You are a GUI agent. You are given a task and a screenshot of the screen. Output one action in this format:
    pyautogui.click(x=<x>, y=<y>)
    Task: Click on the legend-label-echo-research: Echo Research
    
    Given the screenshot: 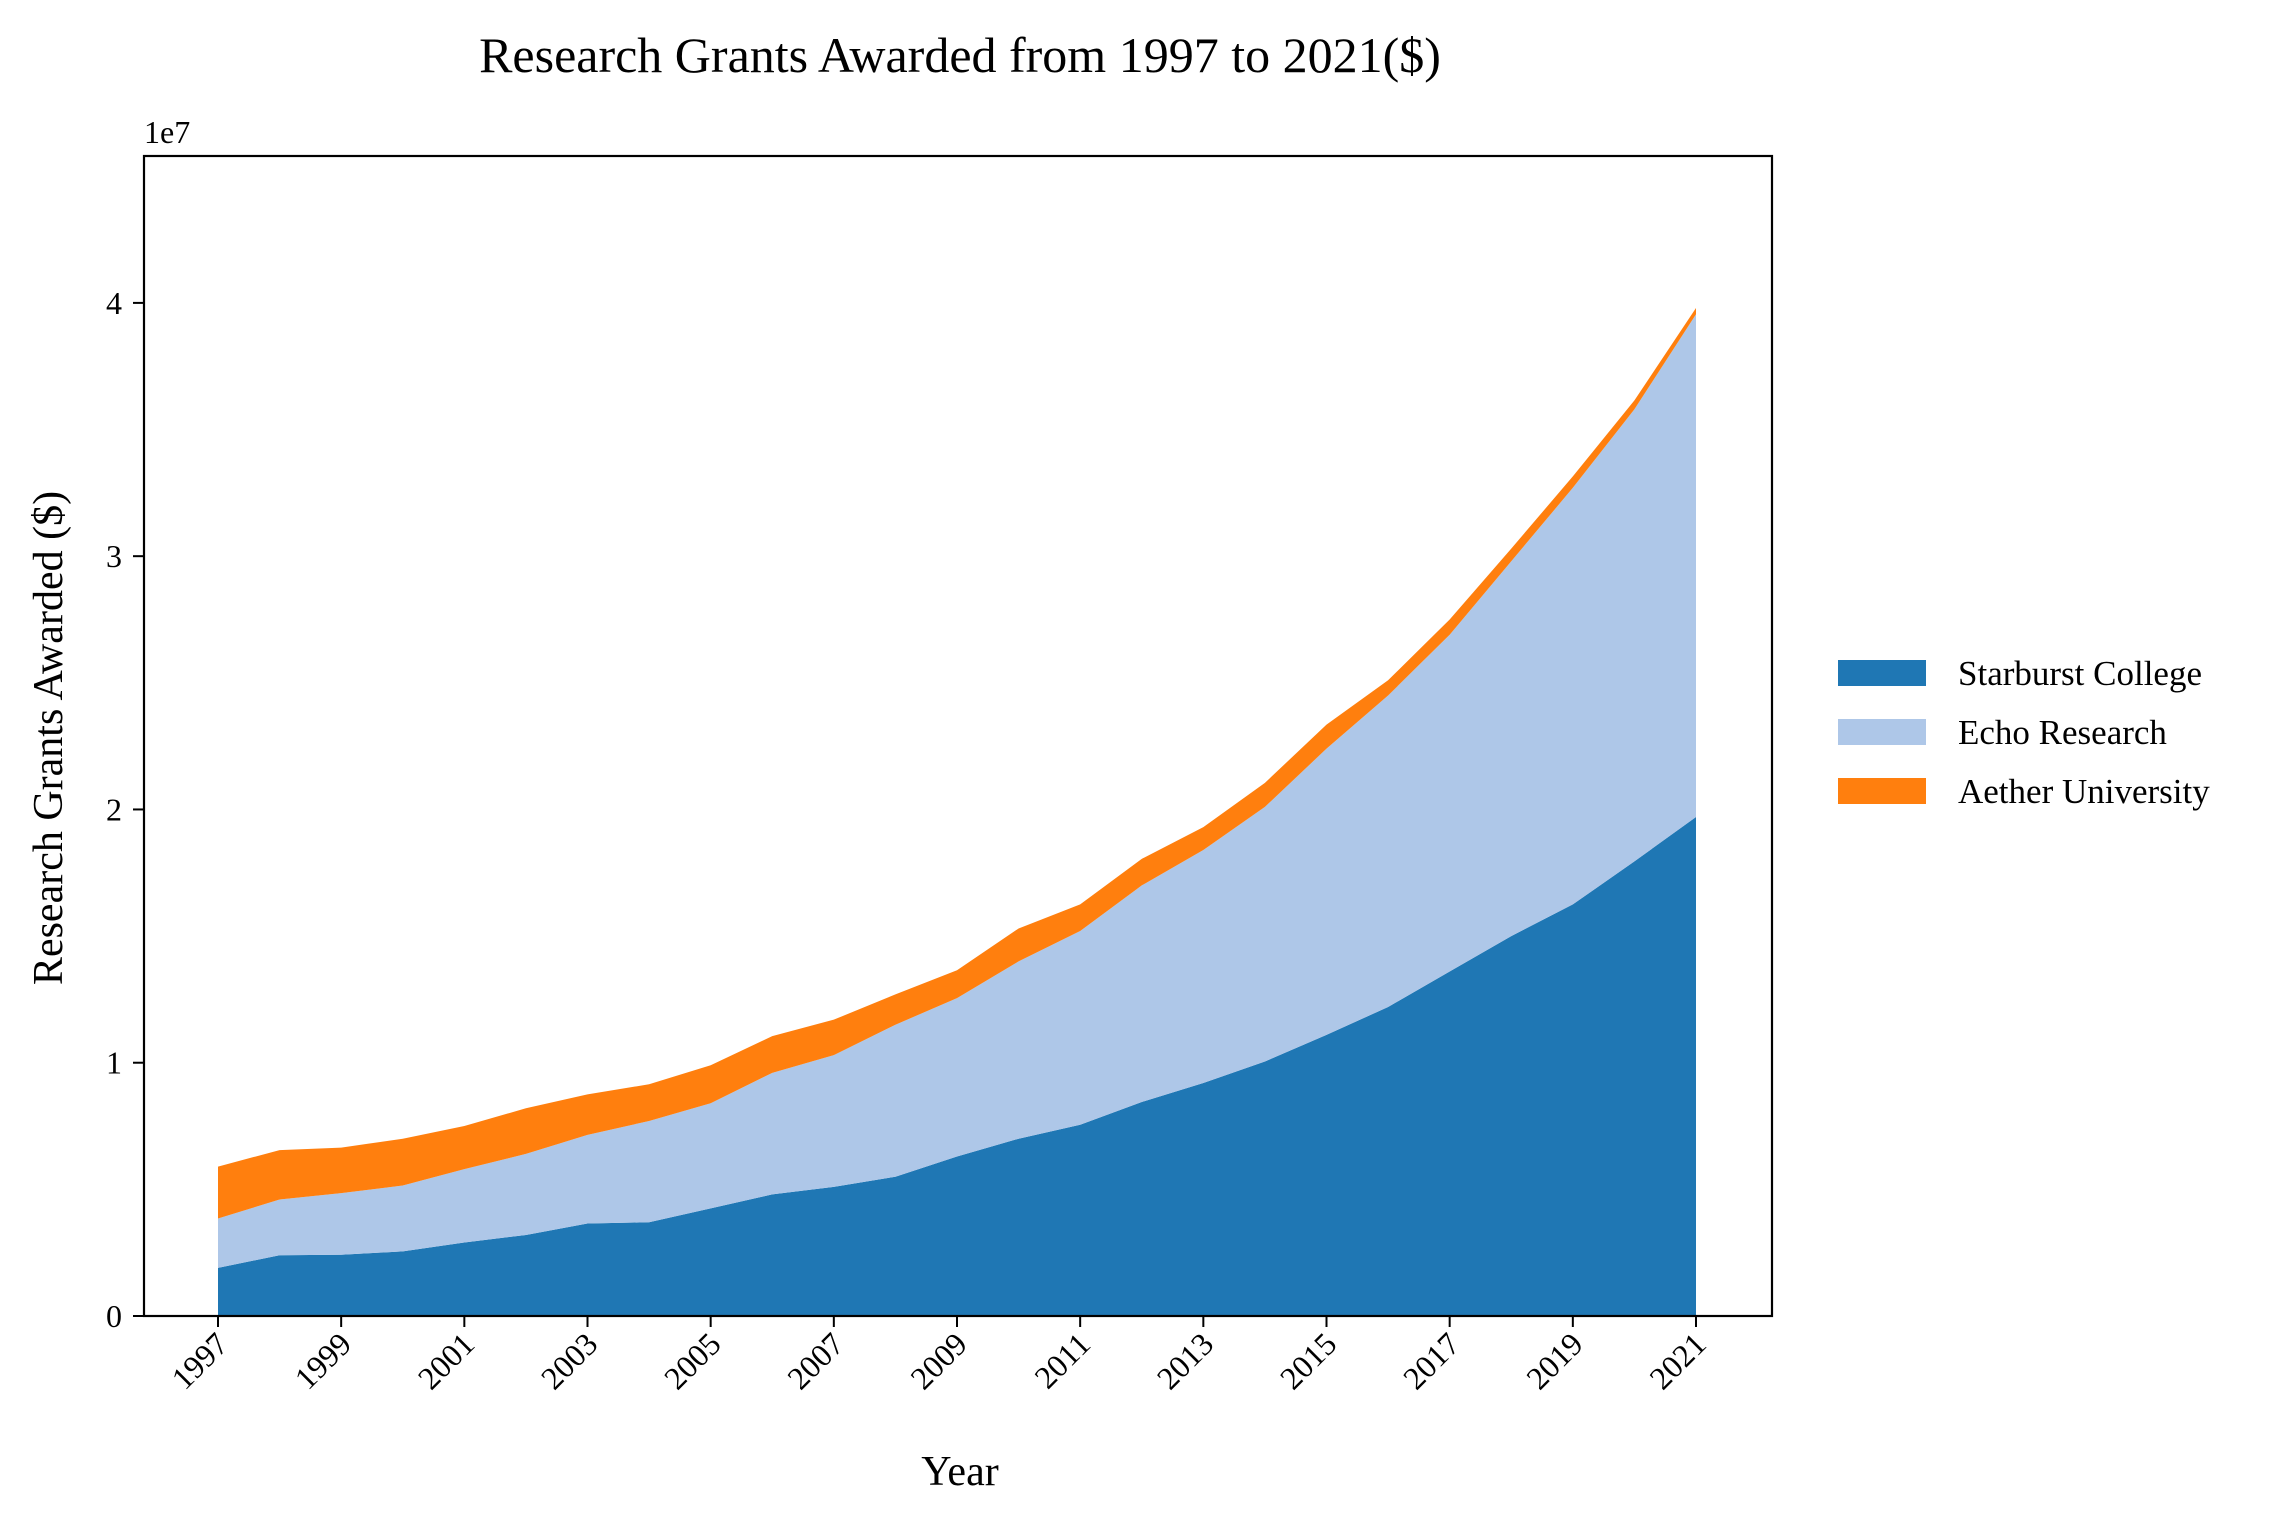 What is the action you would take?
    pyautogui.click(x=2062, y=732)
    